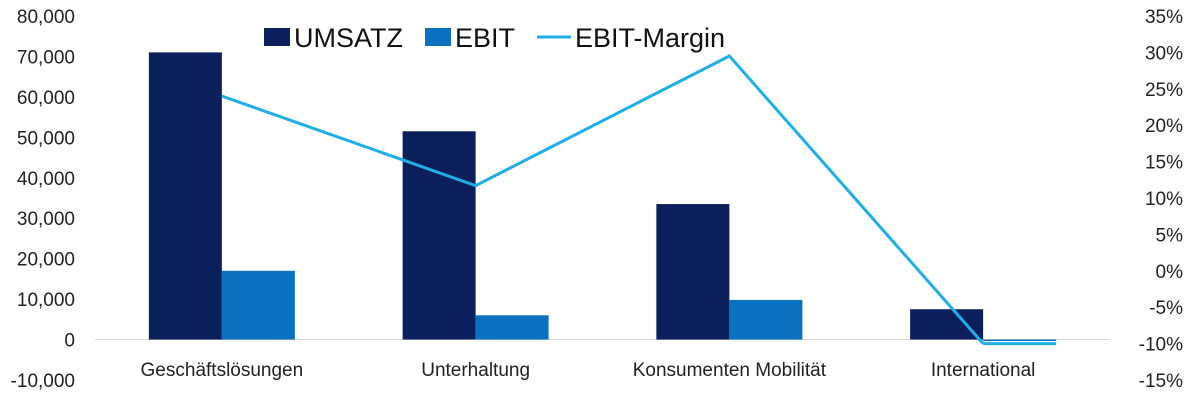 This screenshot has width=1193, height=406. I want to click on y-left-tick-label: 30,000, so click(46, 219).